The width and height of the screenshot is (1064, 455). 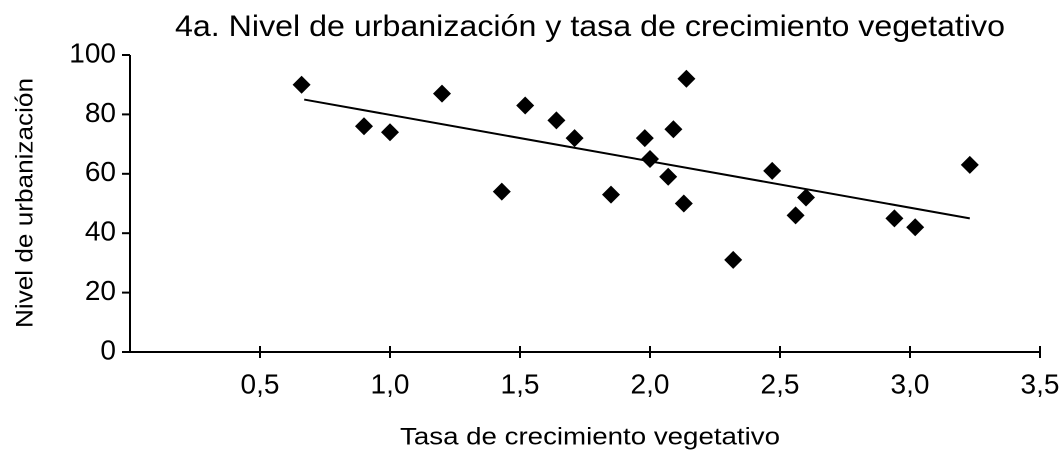 I want to click on y-tick-label: 0, so click(x=108, y=349).